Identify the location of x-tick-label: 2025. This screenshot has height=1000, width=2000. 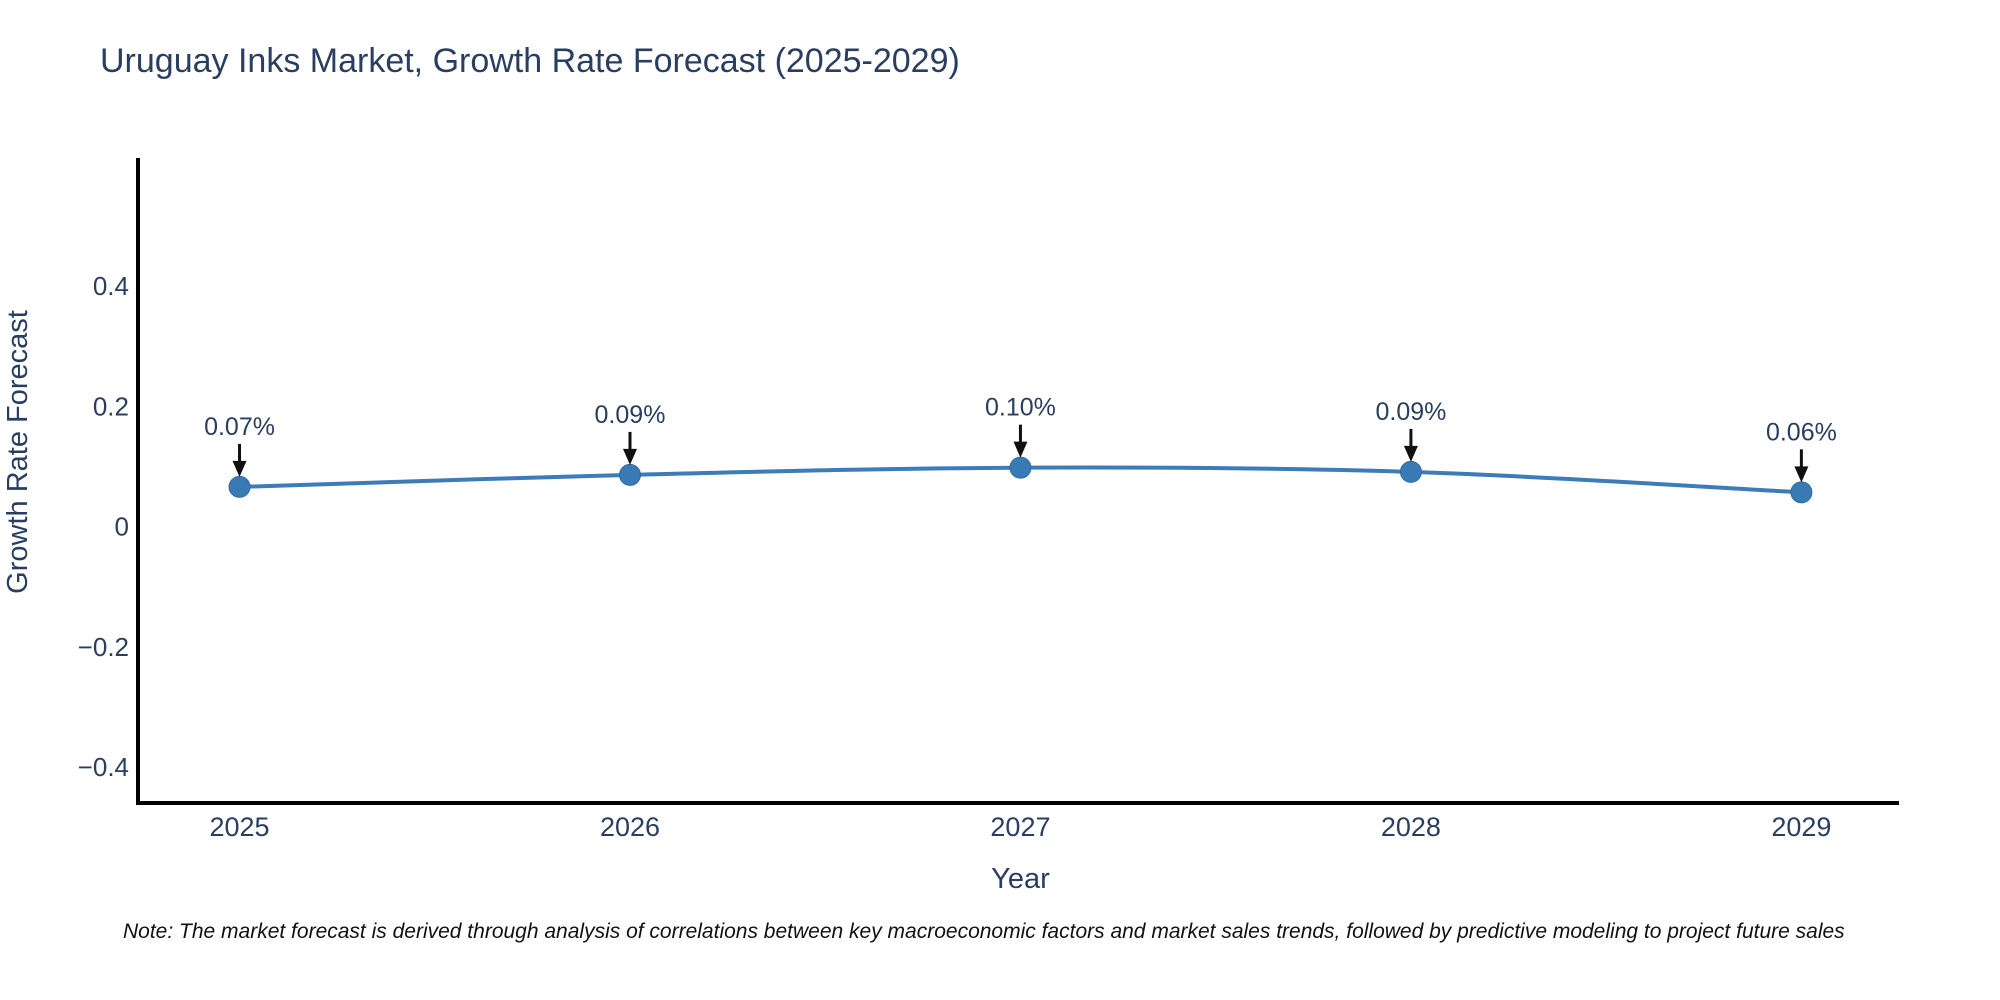
(239, 827).